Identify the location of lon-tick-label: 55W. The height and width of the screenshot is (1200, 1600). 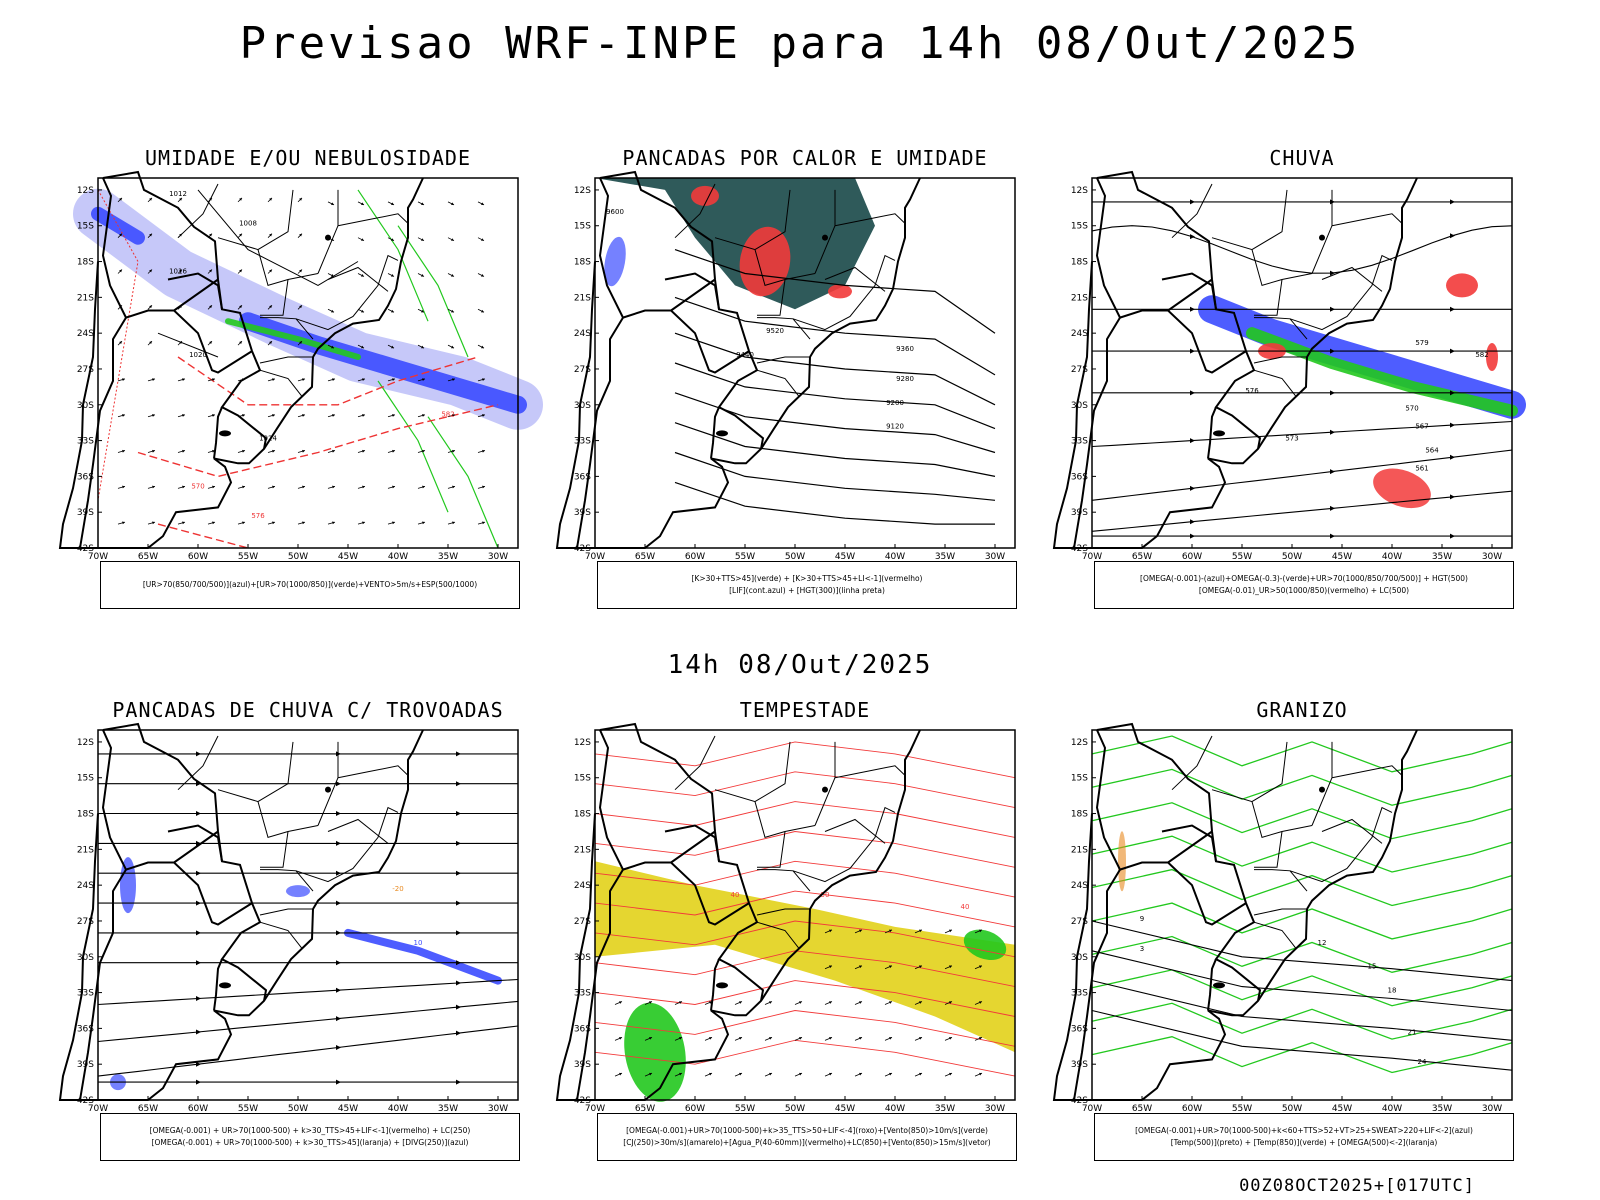
(248, 557).